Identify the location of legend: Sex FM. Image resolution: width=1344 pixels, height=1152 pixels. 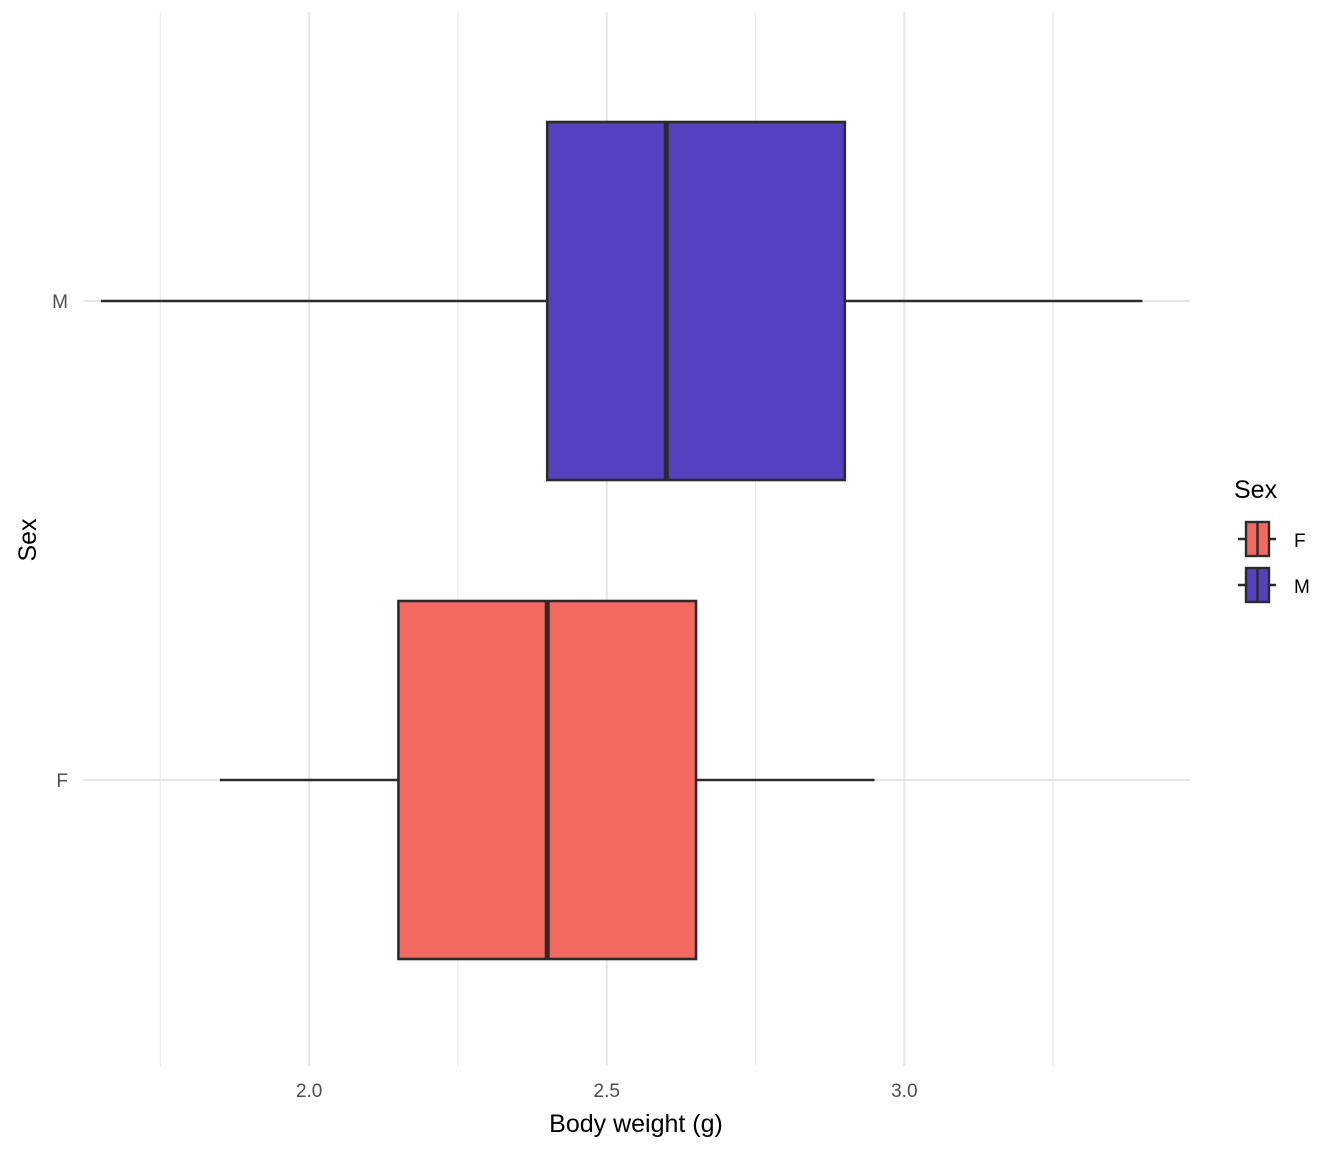
(1272, 540).